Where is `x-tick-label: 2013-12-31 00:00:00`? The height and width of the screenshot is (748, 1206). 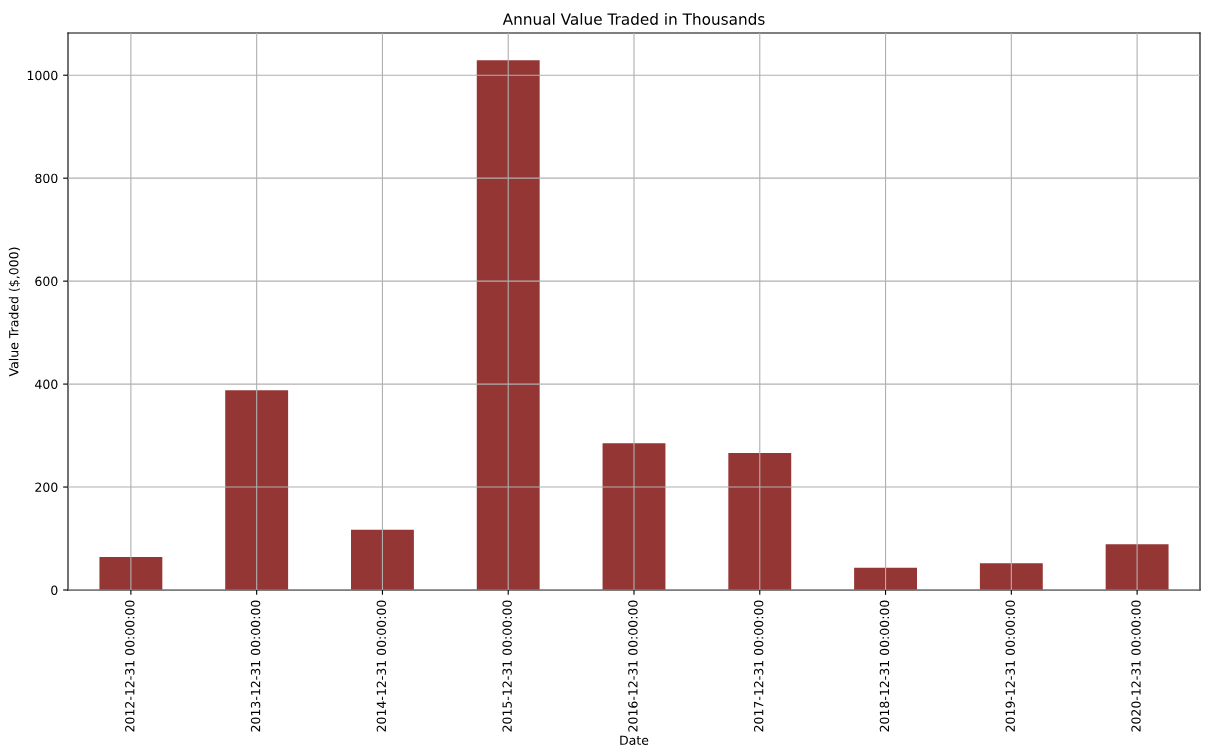
x-tick-label: 2013-12-31 00:00:00 is located at coordinates (255, 666).